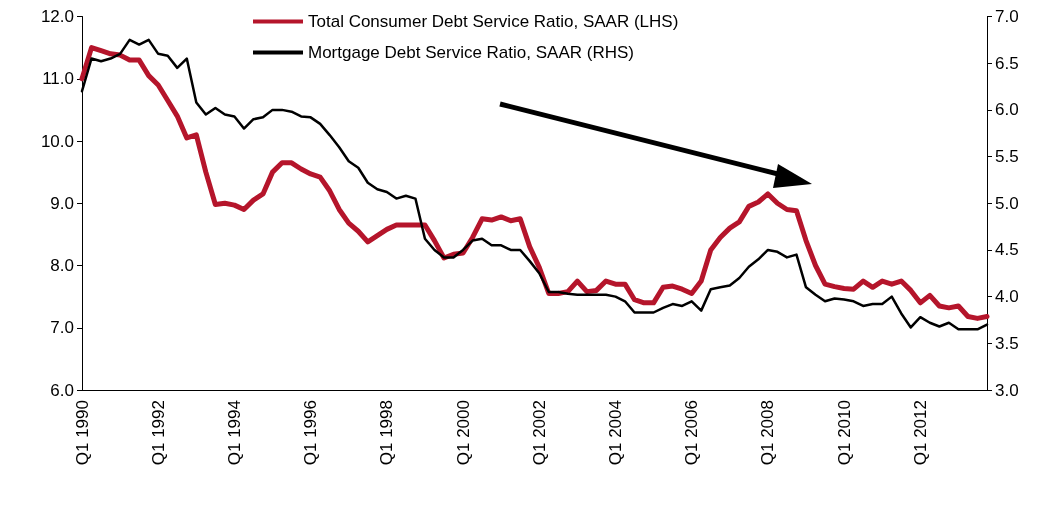  I want to click on y-tick-label: 12.0, so click(57, 16).